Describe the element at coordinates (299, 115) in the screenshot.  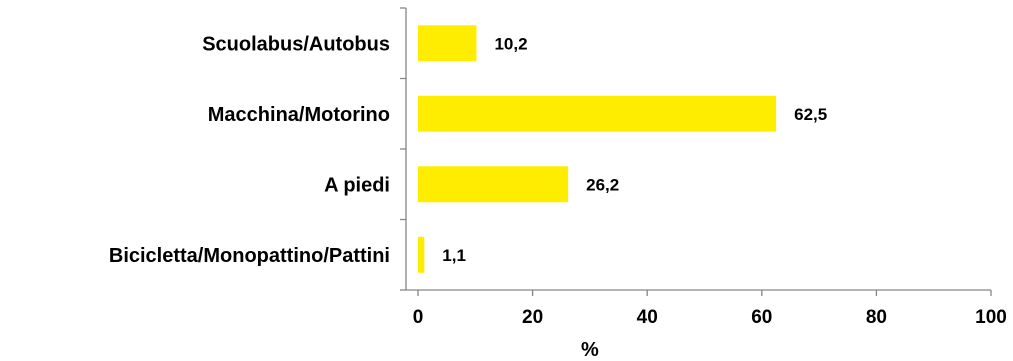
I see `category-label: Macchina/Motorino` at that location.